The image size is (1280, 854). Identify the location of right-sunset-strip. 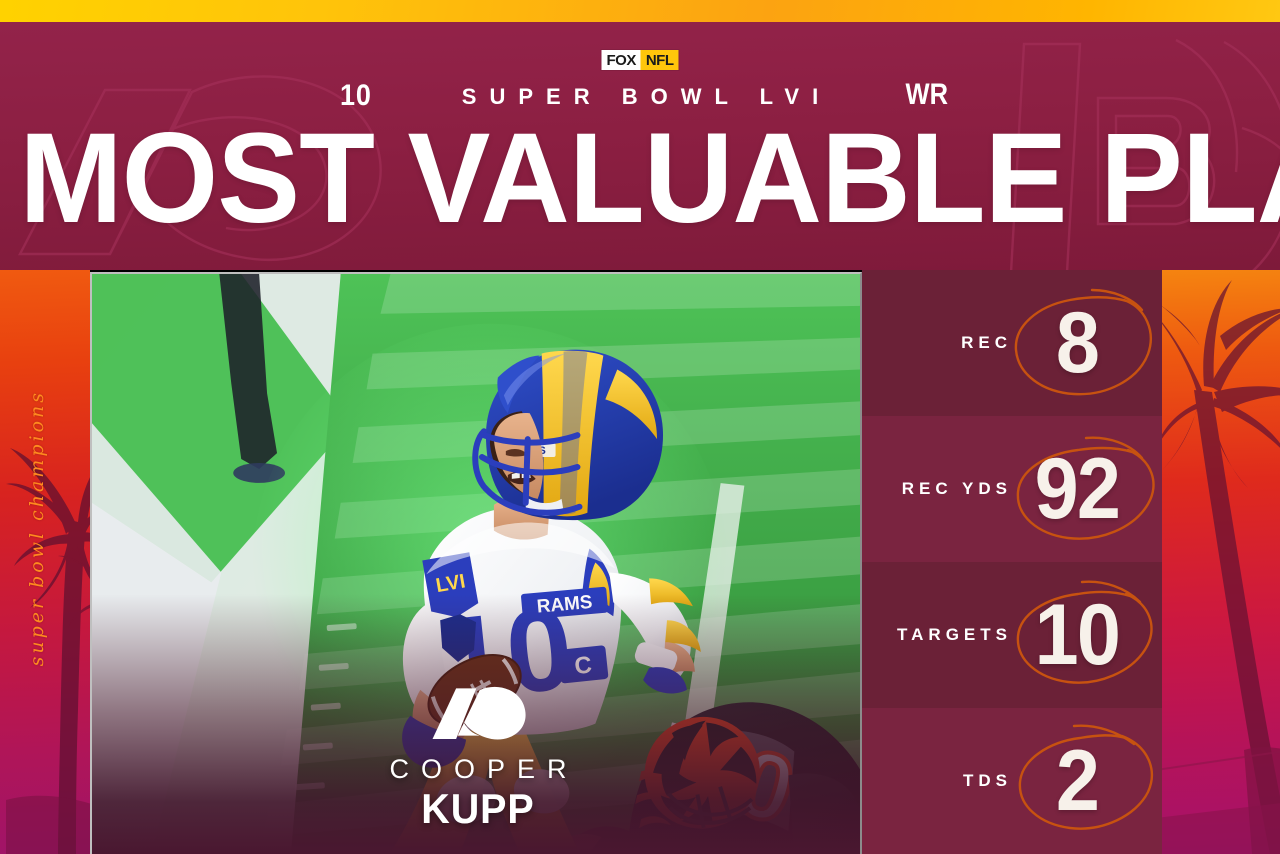
(1221, 562).